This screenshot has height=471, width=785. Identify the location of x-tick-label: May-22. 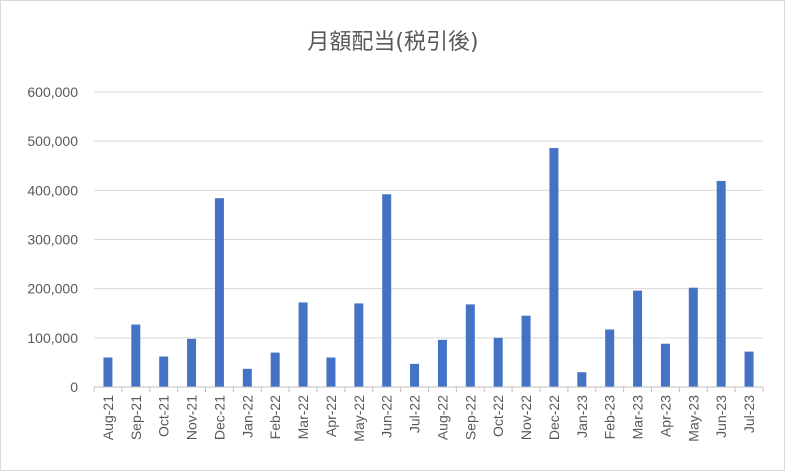
(359, 418).